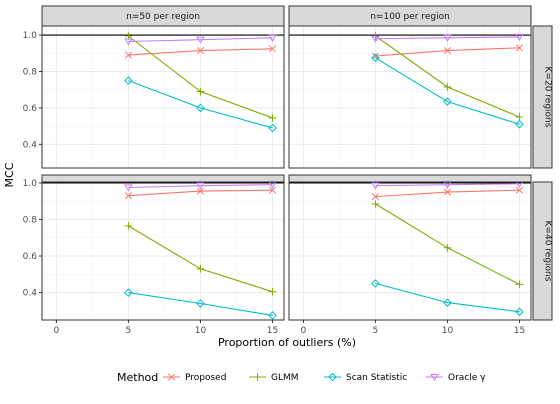  Describe the element at coordinates (548, 251) in the screenshot. I see `facet-row-label: K=40 regions` at that location.